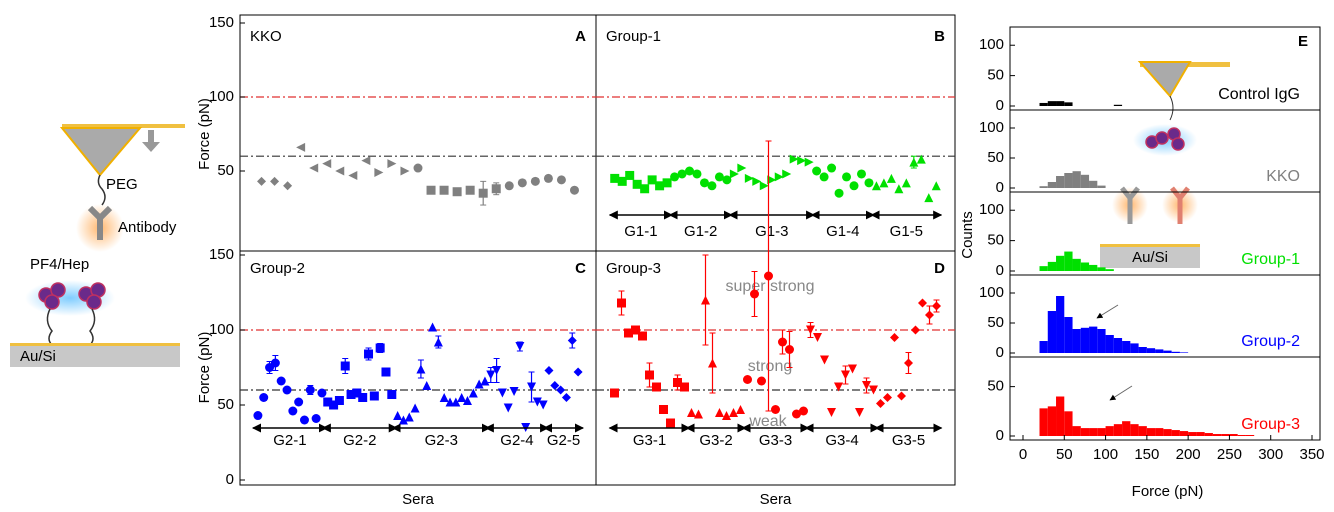 The width and height of the screenshot is (1334, 512). What do you see at coordinates (95, 344) in the screenshot?
I see `gold-layer` at bounding box center [95, 344].